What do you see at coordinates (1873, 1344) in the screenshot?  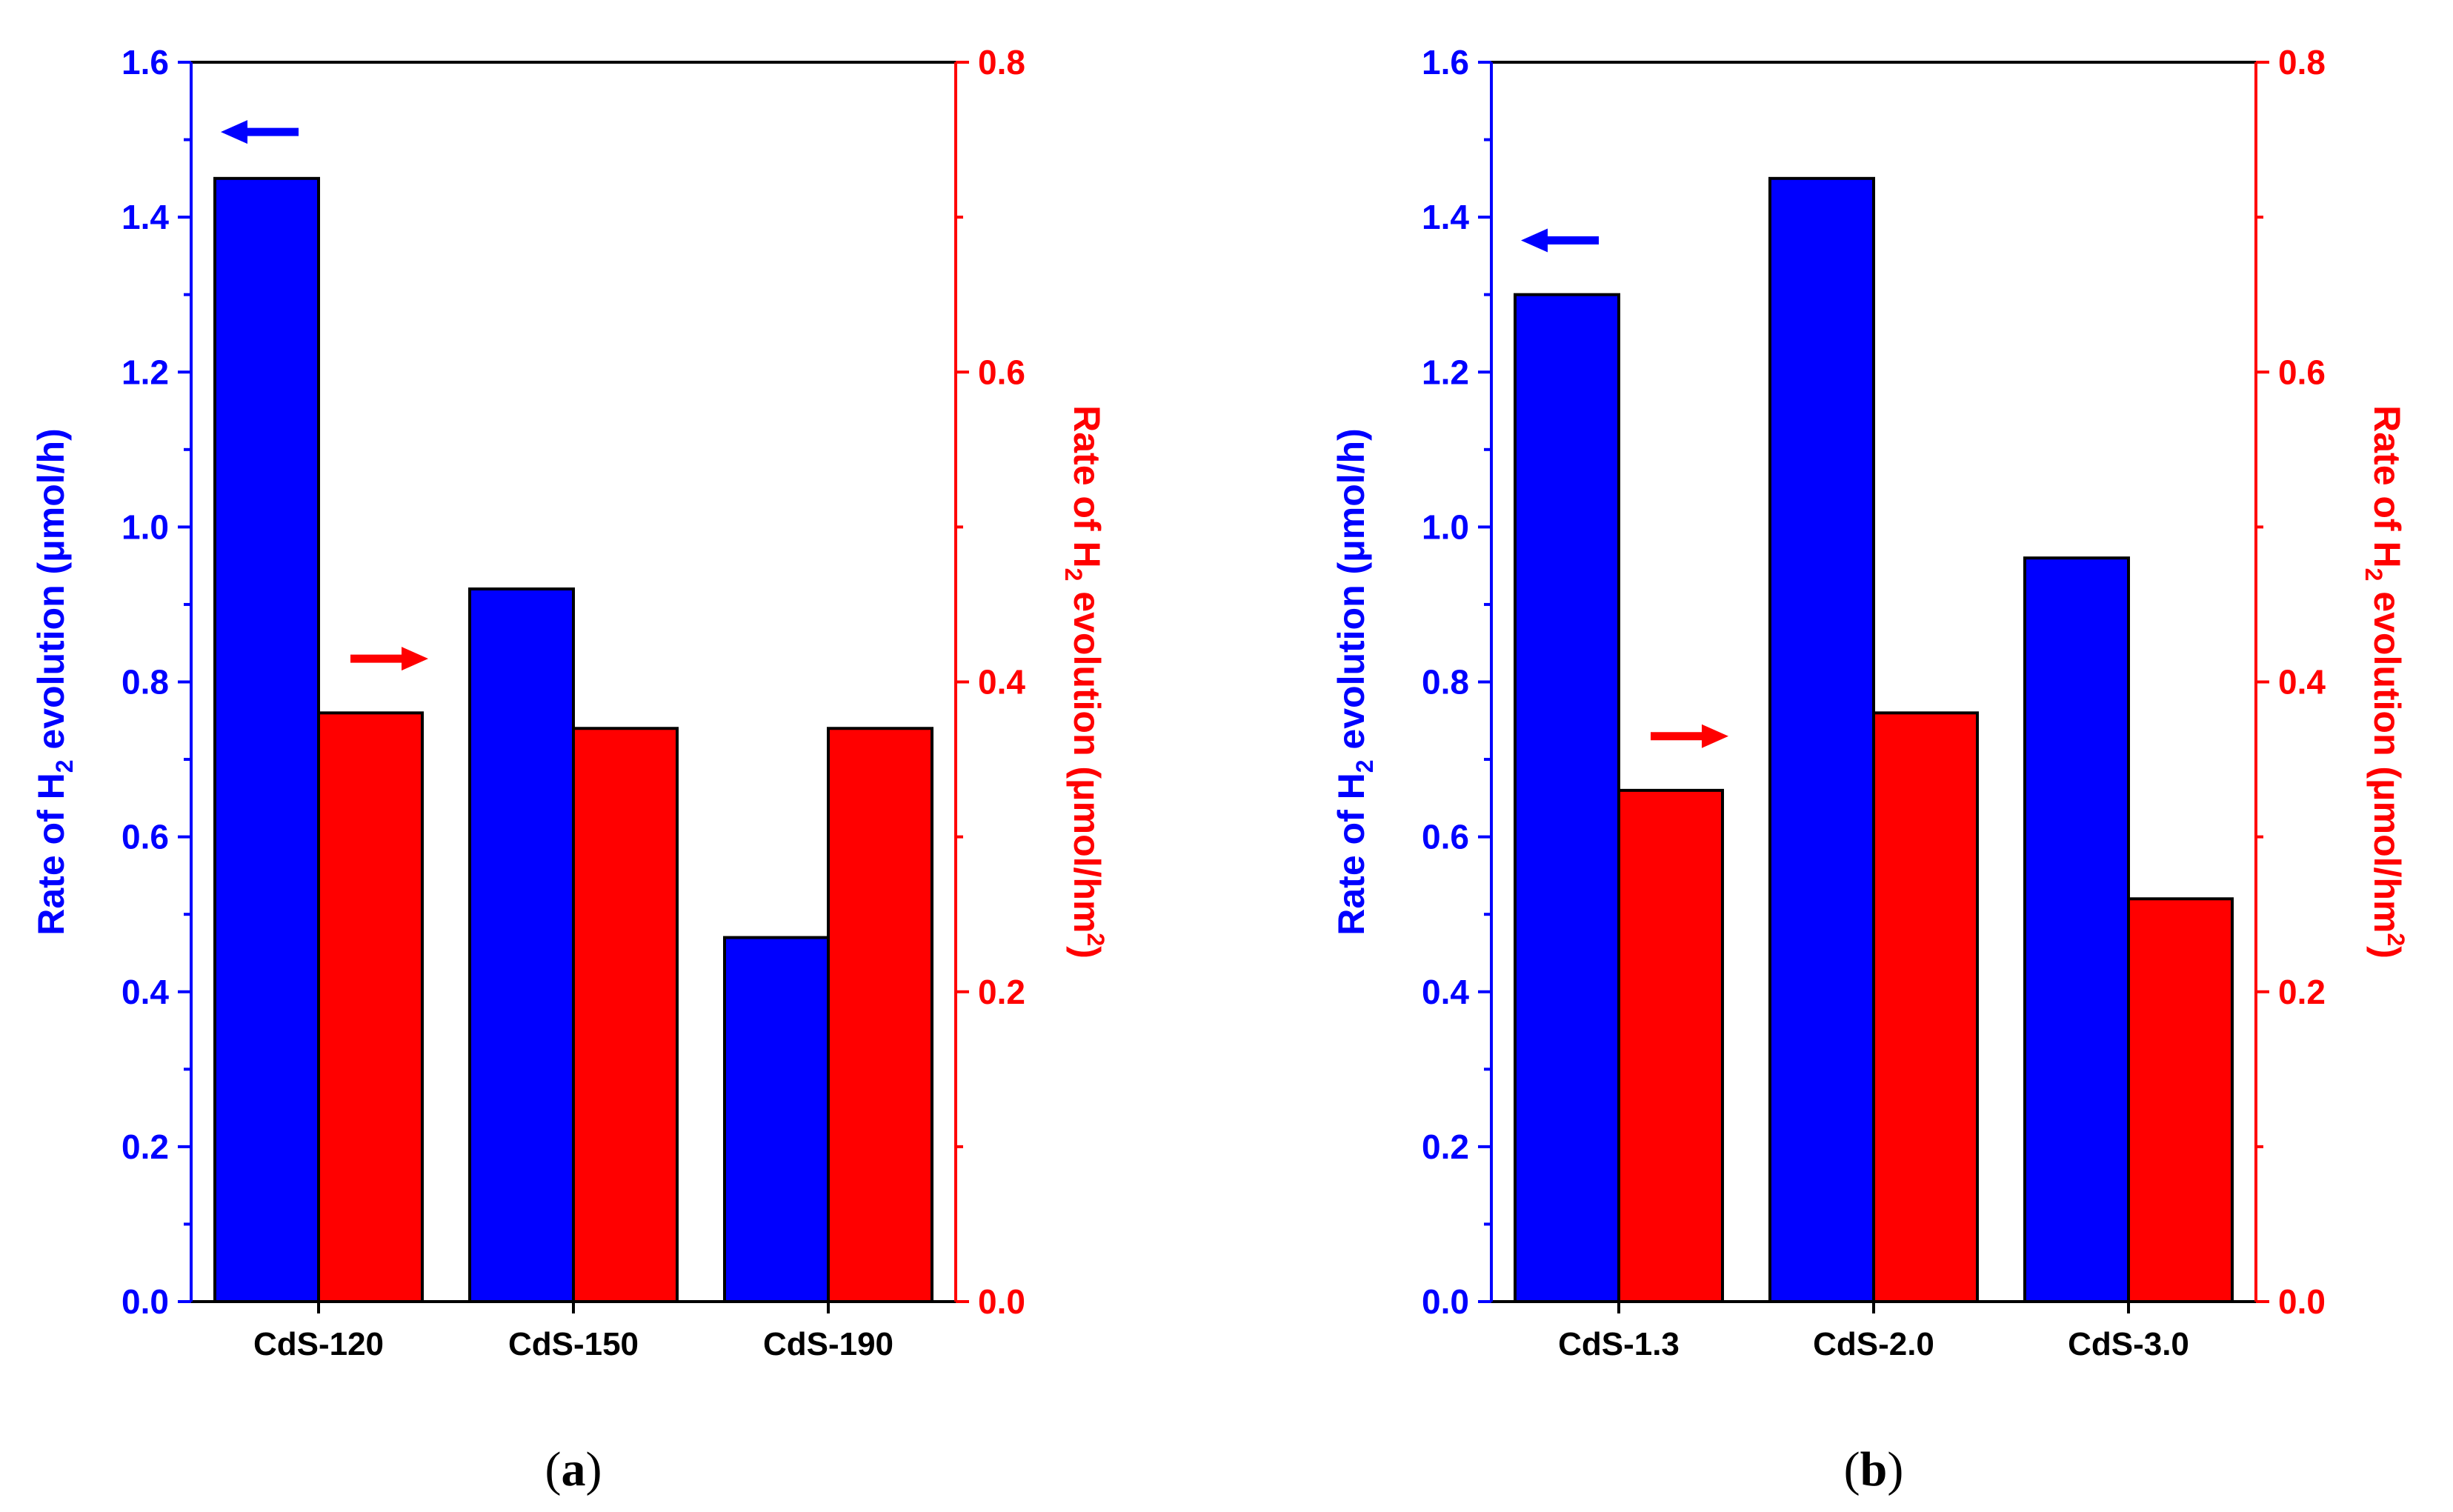 I see `x-tick-label: CdS-2.0` at bounding box center [1873, 1344].